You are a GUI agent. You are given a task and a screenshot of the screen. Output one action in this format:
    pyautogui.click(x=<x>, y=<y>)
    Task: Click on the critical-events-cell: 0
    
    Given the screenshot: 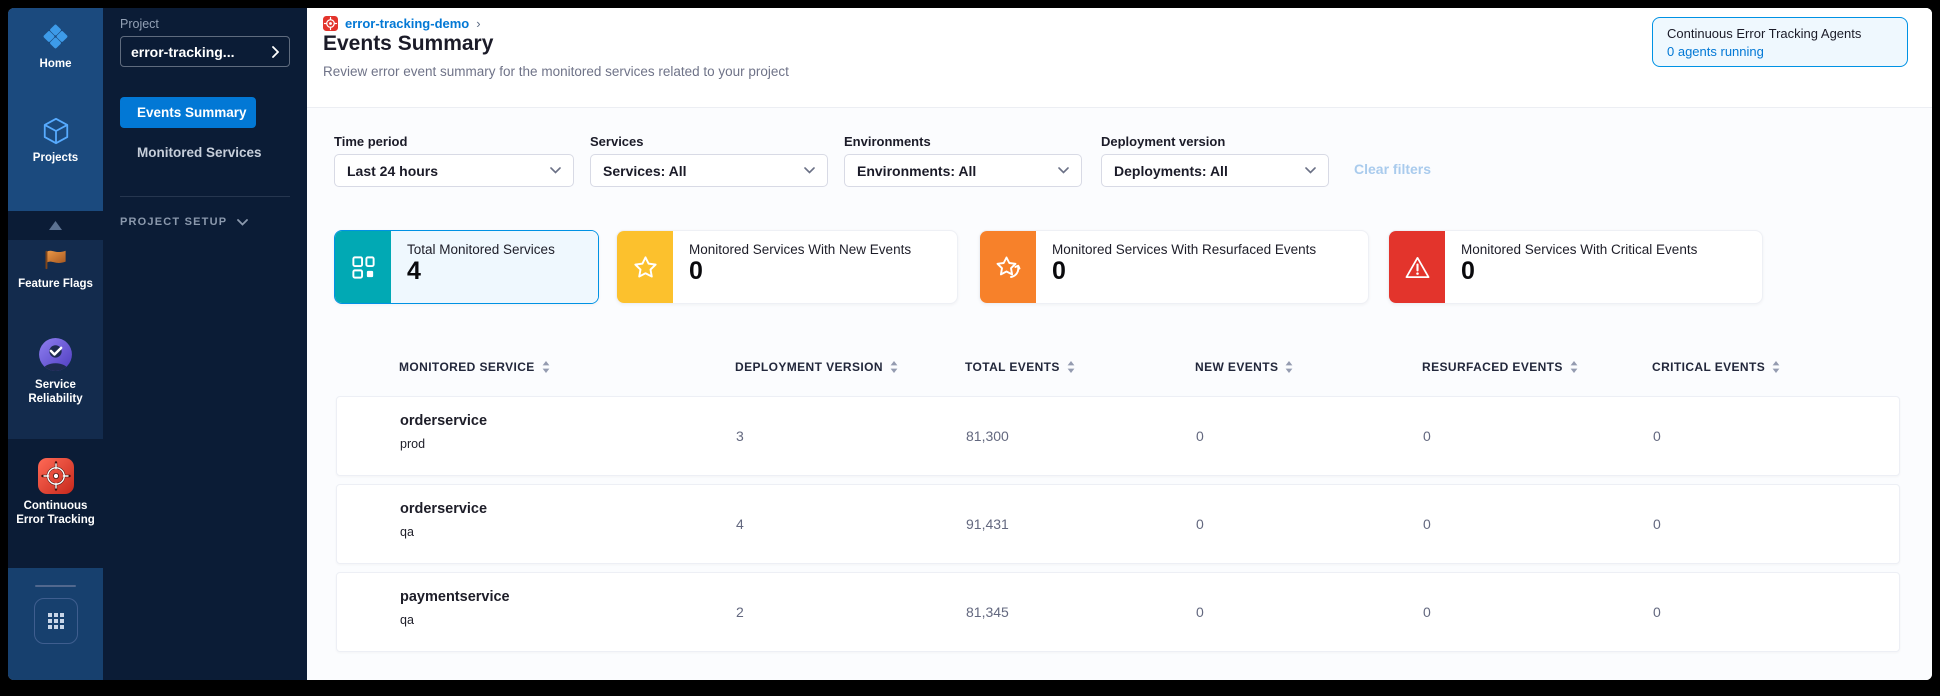 What is the action you would take?
    pyautogui.click(x=1657, y=612)
    